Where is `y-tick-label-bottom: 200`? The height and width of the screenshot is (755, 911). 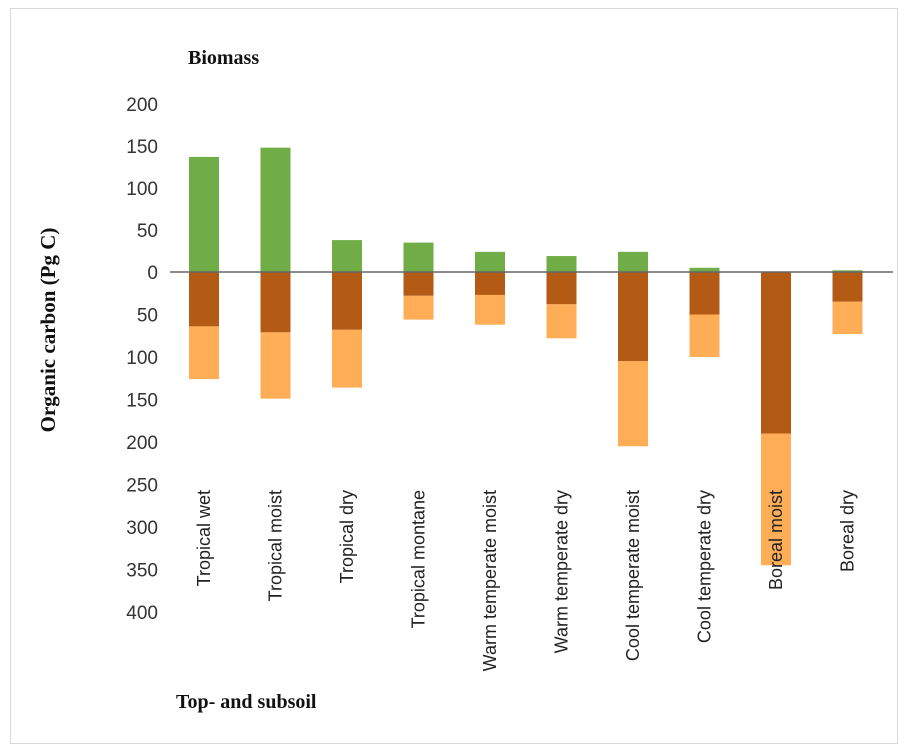 y-tick-label-bottom: 200 is located at coordinates (142, 443).